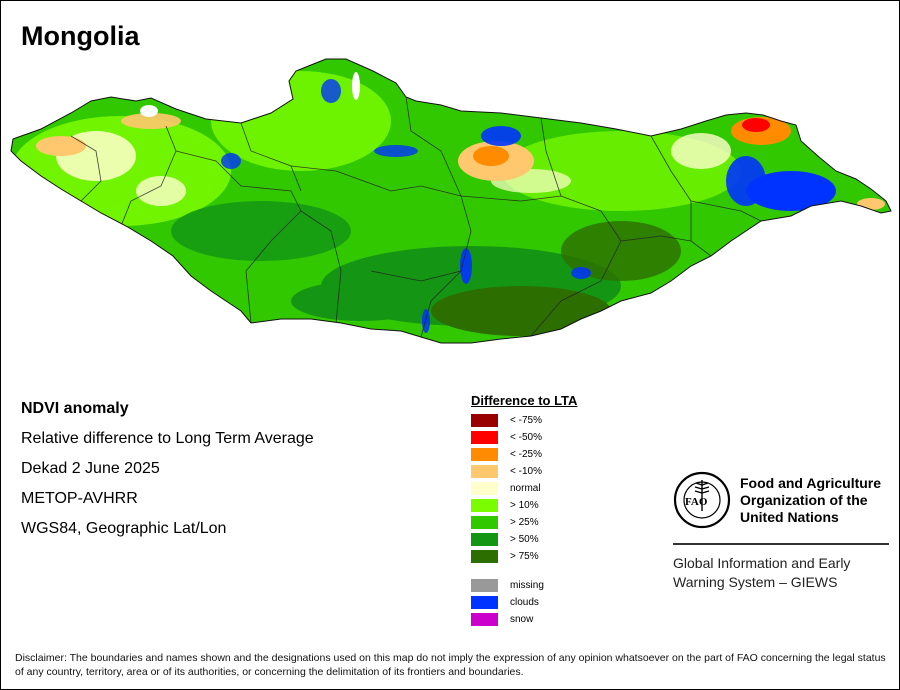 Image resolution: width=900 pixels, height=690 pixels. Describe the element at coordinates (551, 556) in the screenshot. I see `legend-item: > 75%` at that location.